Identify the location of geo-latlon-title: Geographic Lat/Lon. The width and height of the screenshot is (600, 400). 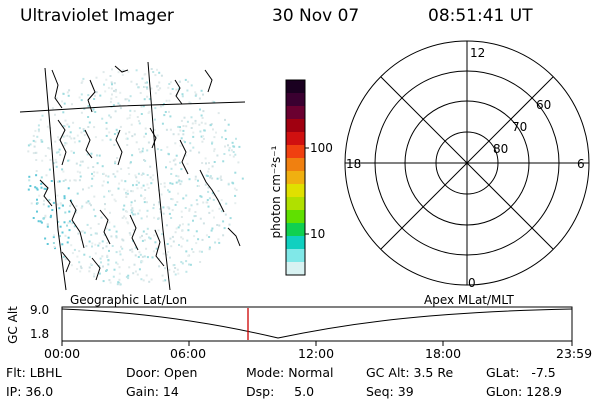
(129, 300).